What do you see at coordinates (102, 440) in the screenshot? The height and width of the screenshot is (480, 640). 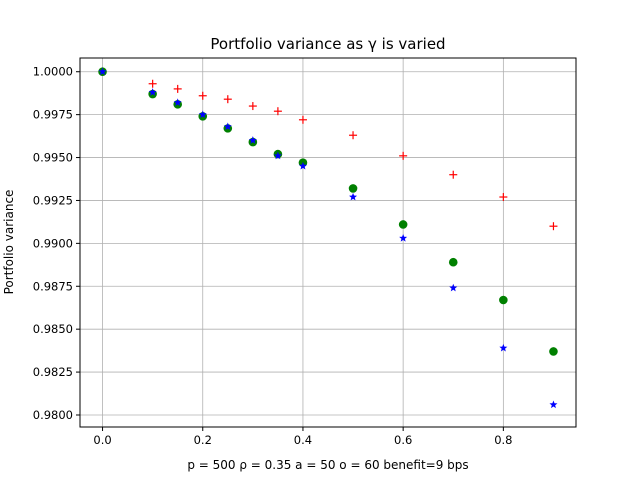 I see `x-tick-label: 0.0` at bounding box center [102, 440].